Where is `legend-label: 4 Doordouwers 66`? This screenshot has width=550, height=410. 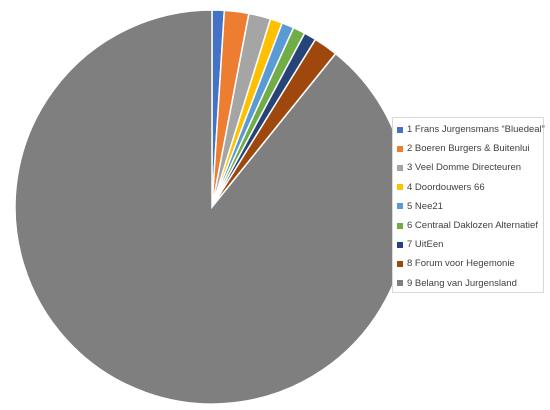 legend-label: 4 Doordouwers 66 is located at coordinates (446, 187).